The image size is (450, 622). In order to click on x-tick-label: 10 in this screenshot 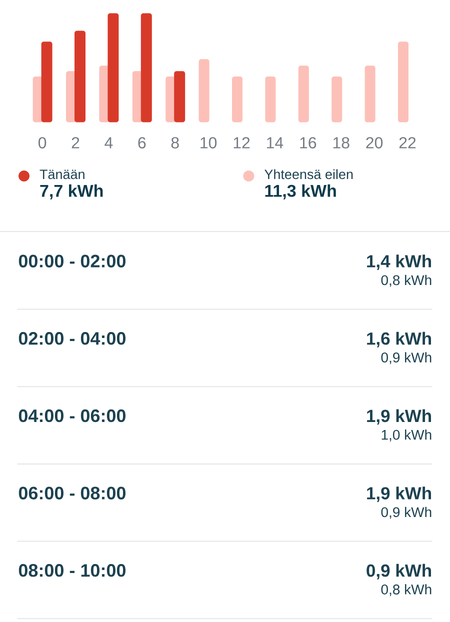, I will do `click(208, 142)`.